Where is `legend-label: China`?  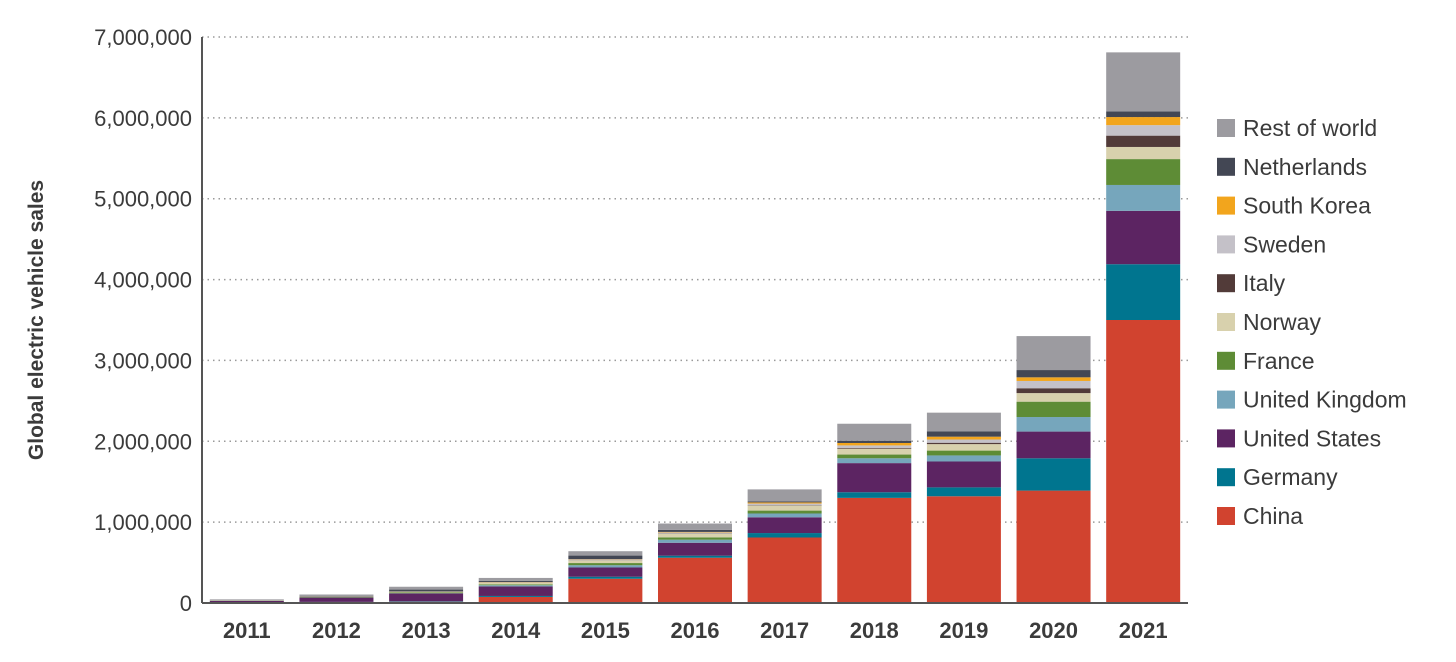
legend-label: China is located at coordinates (1273, 516).